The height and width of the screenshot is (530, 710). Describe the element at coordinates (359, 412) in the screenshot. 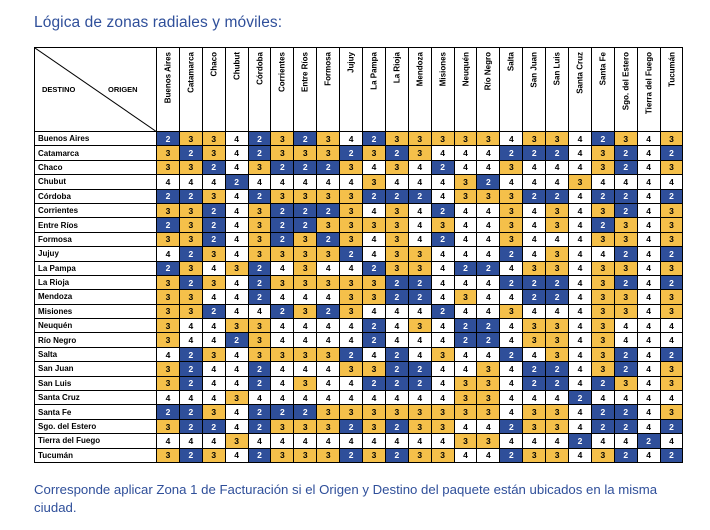

I see `table-row: Santa Fe 2 2 3 4 2 2 2 3 3 3 3 3 3 3 3 4 3 3 4 2 2 4 3` at that location.